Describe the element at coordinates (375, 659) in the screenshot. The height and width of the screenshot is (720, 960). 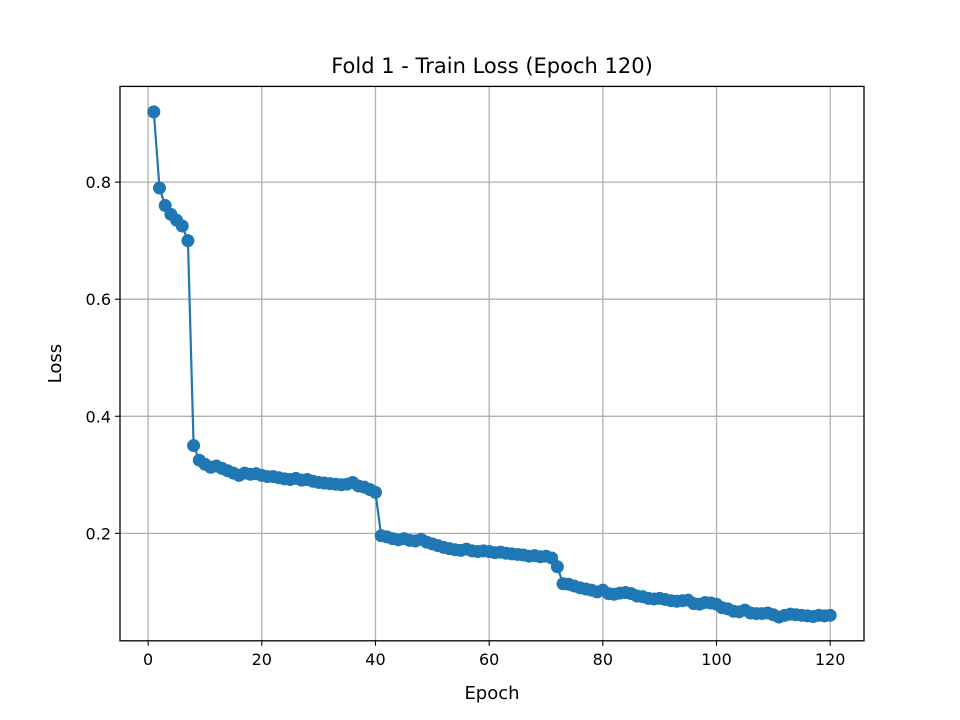
I see `x-tick-label: 40` at that location.